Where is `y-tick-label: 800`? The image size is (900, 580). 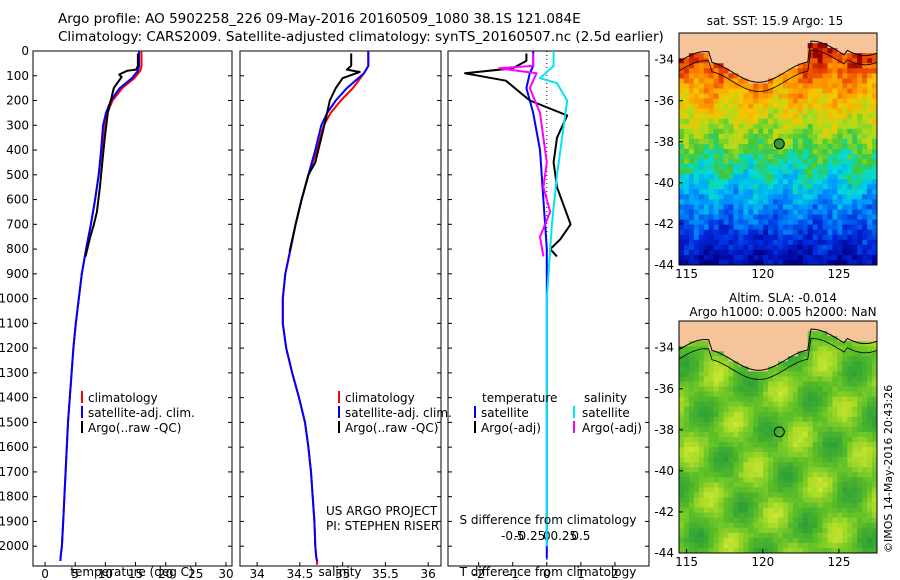 y-tick-label: 800 is located at coordinates (17, 249).